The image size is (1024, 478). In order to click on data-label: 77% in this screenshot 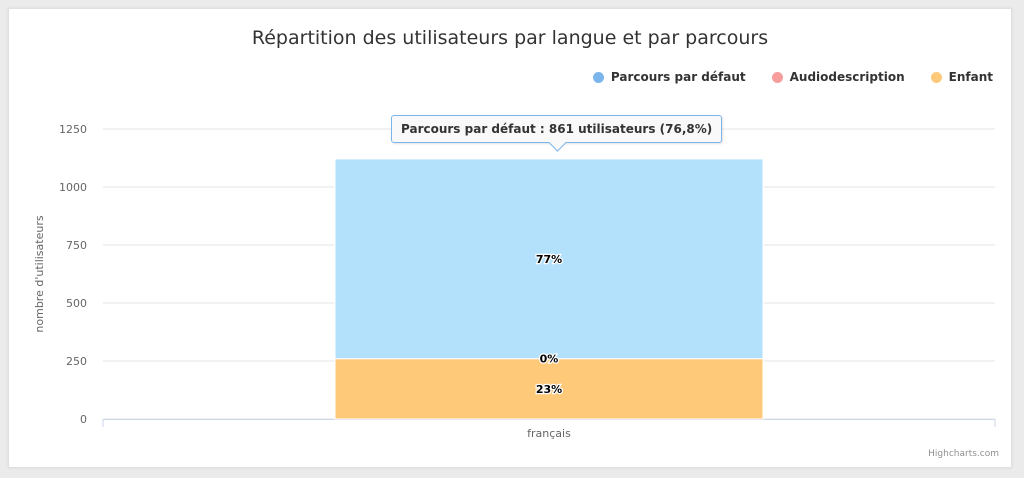, I will do `click(549, 259)`.